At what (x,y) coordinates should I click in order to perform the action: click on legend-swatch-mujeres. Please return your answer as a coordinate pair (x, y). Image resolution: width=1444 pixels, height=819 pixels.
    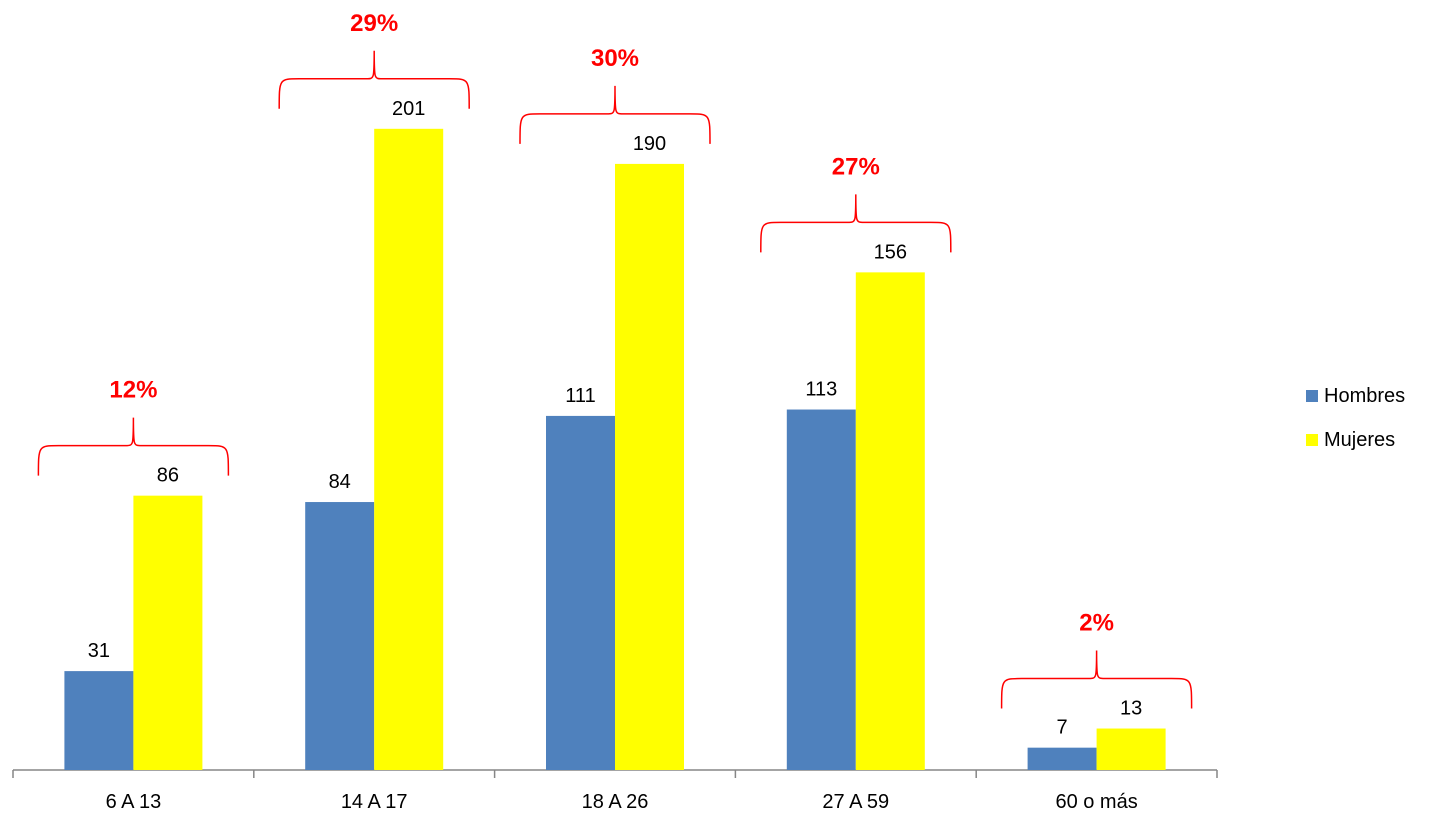
    Looking at the image, I should click on (1312, 440).